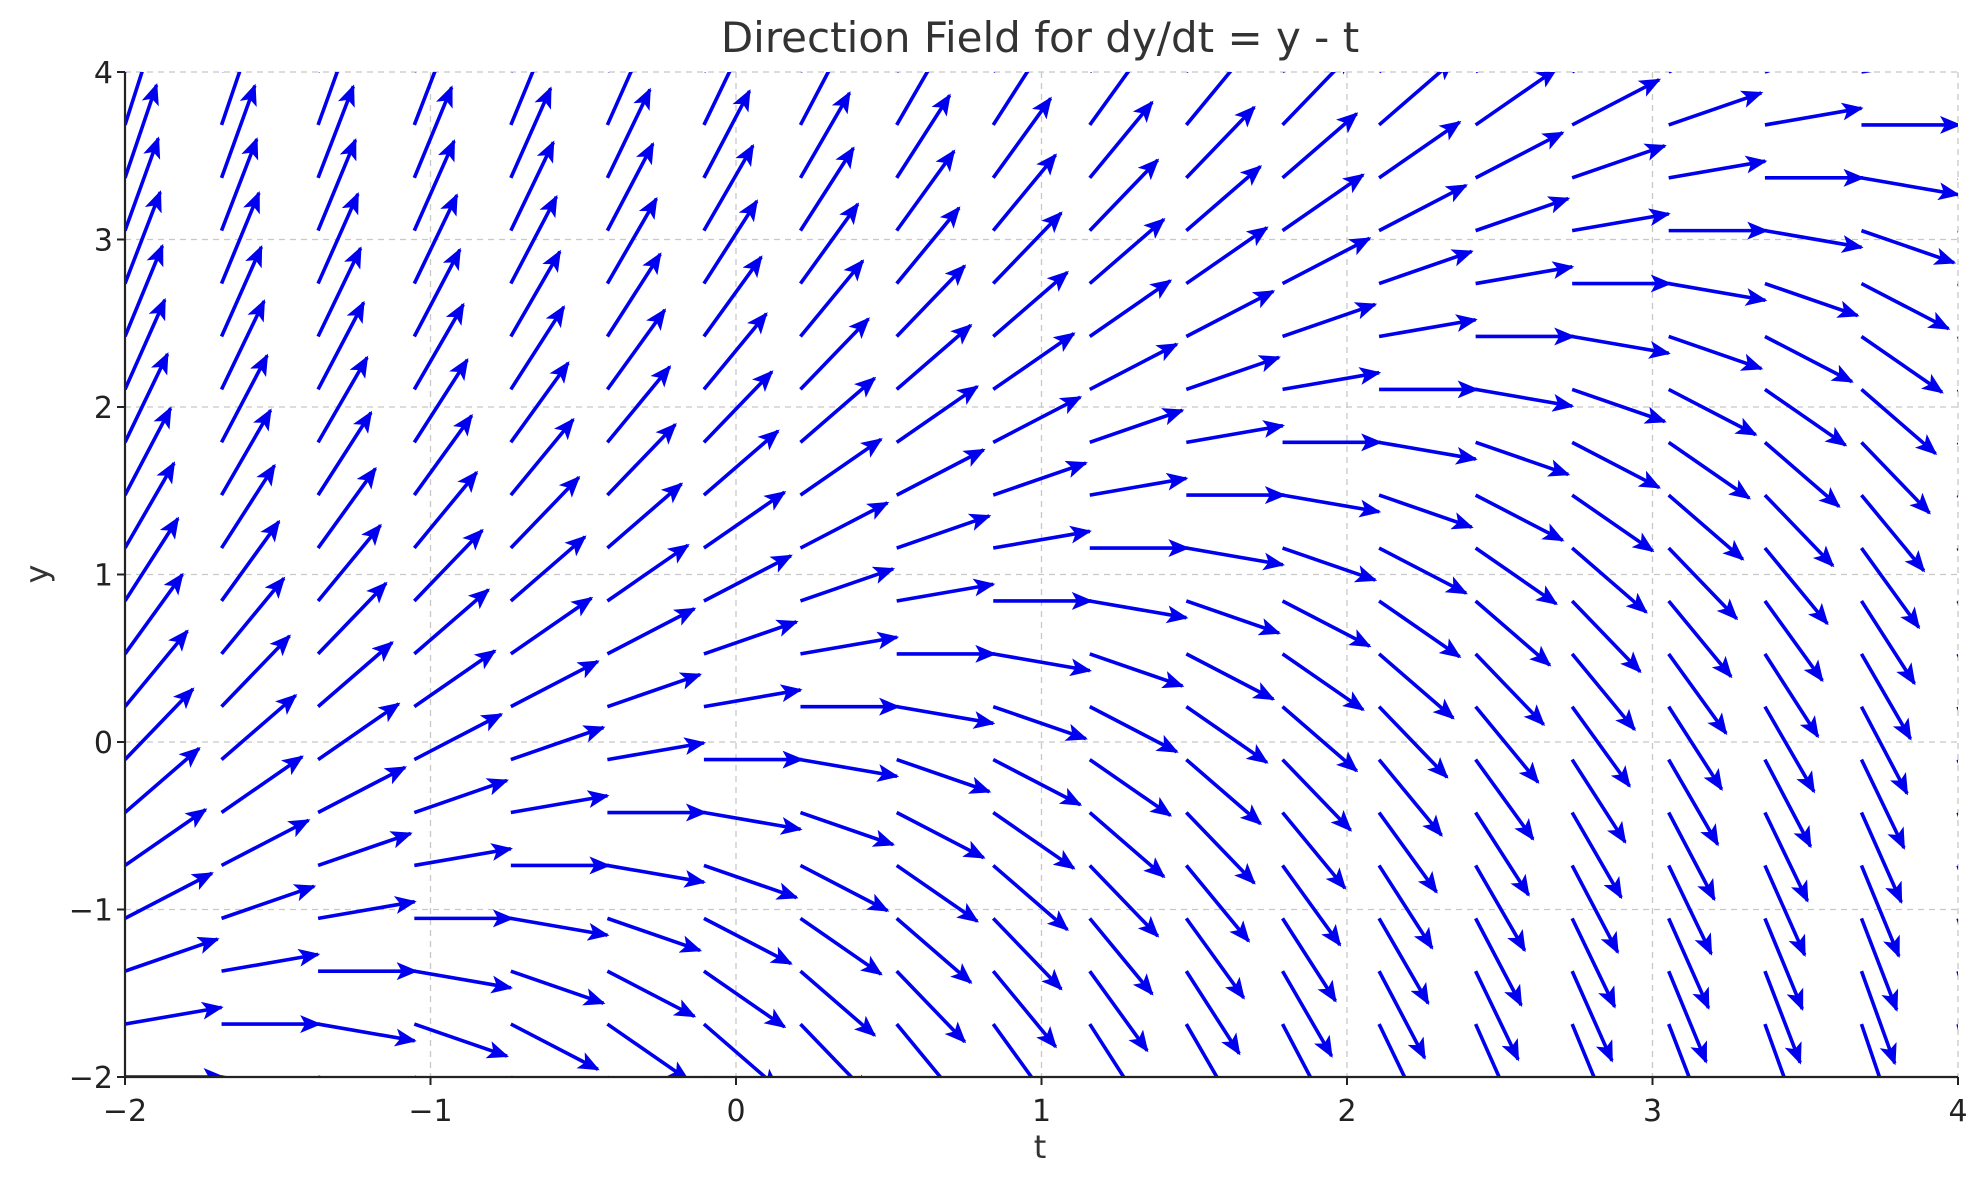  Describe the element at coordinates (103, 408) in the screenshot. I see `y-tick-label: 2` at that location.